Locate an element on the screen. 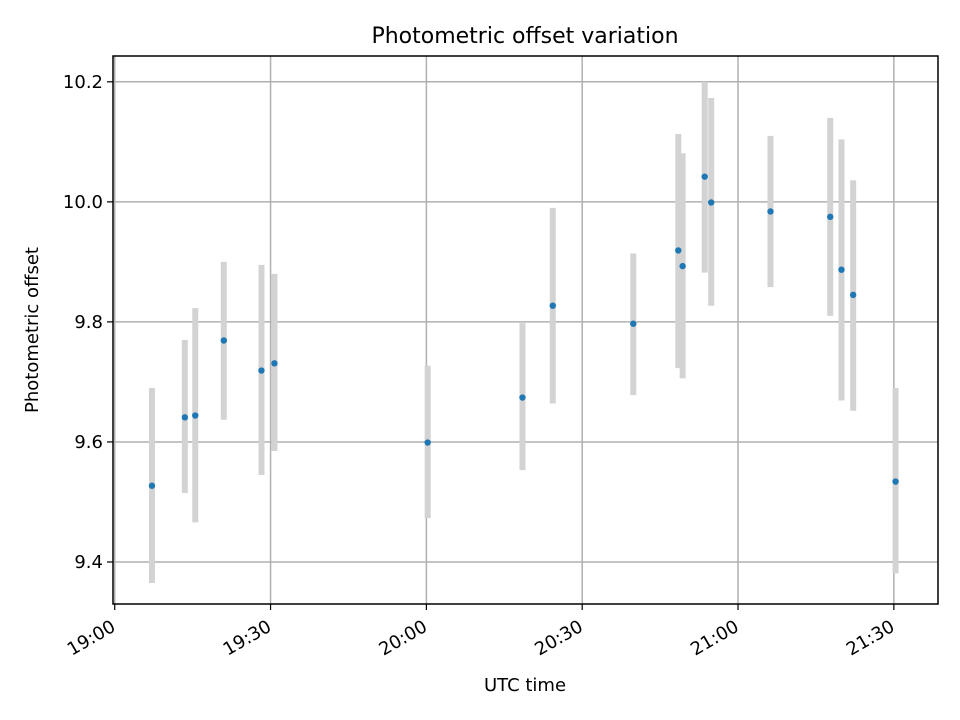  x-axis-label: UTC time is located at coordinates (525, 685).